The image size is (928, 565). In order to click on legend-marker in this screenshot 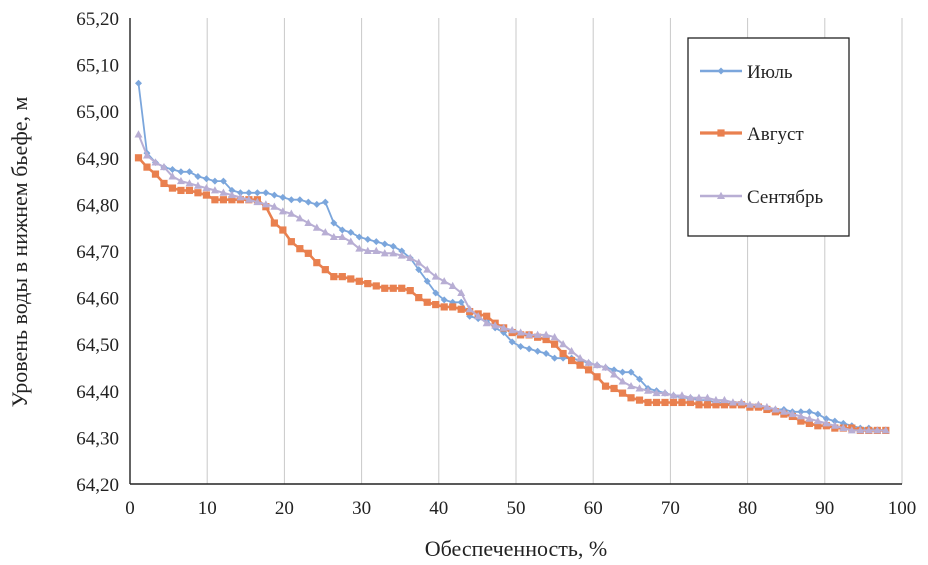, I will do `click(721, 71)`.